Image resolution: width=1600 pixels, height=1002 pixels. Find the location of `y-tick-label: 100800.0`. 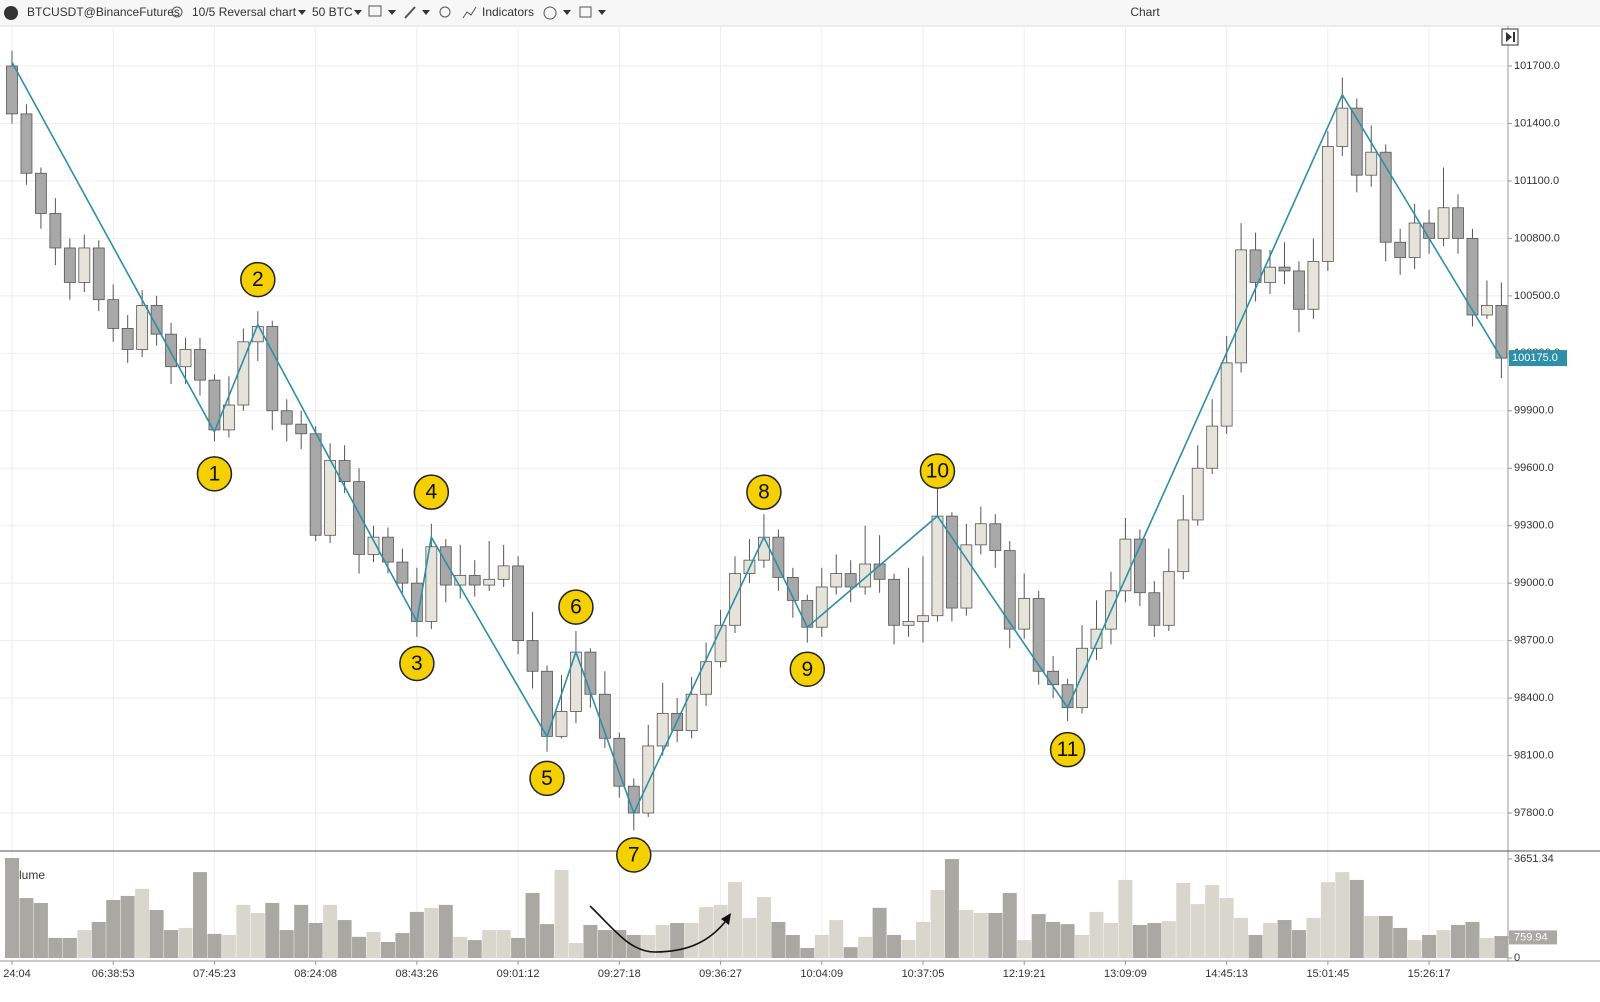

y-tick-label: 100800.0 is located at coordinates (1537, 238).